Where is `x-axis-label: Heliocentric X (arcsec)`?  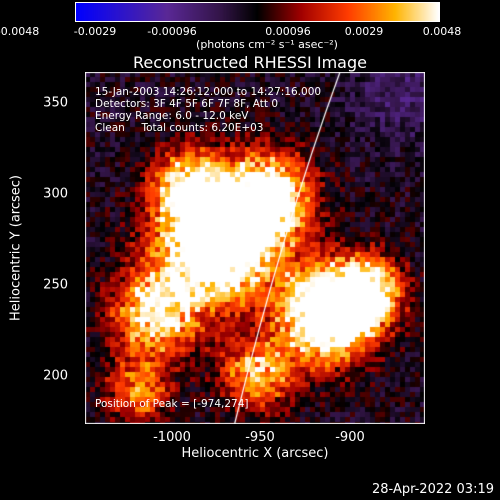 x-axis-label: Heliocentric X (arcsec) is located at coordinates (255, 453).